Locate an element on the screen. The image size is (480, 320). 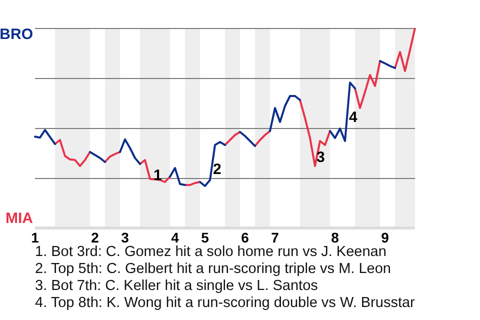
annotation: 3 is located at coordinates (320, 157).